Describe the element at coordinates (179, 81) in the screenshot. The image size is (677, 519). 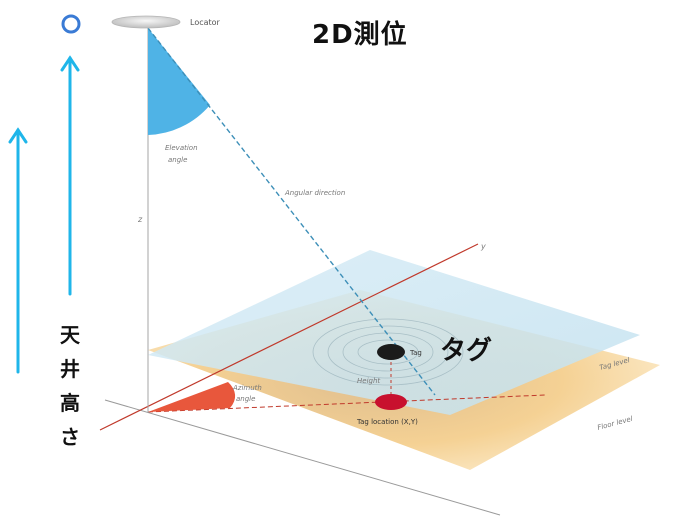
I see `elevation-wedge` at that location.